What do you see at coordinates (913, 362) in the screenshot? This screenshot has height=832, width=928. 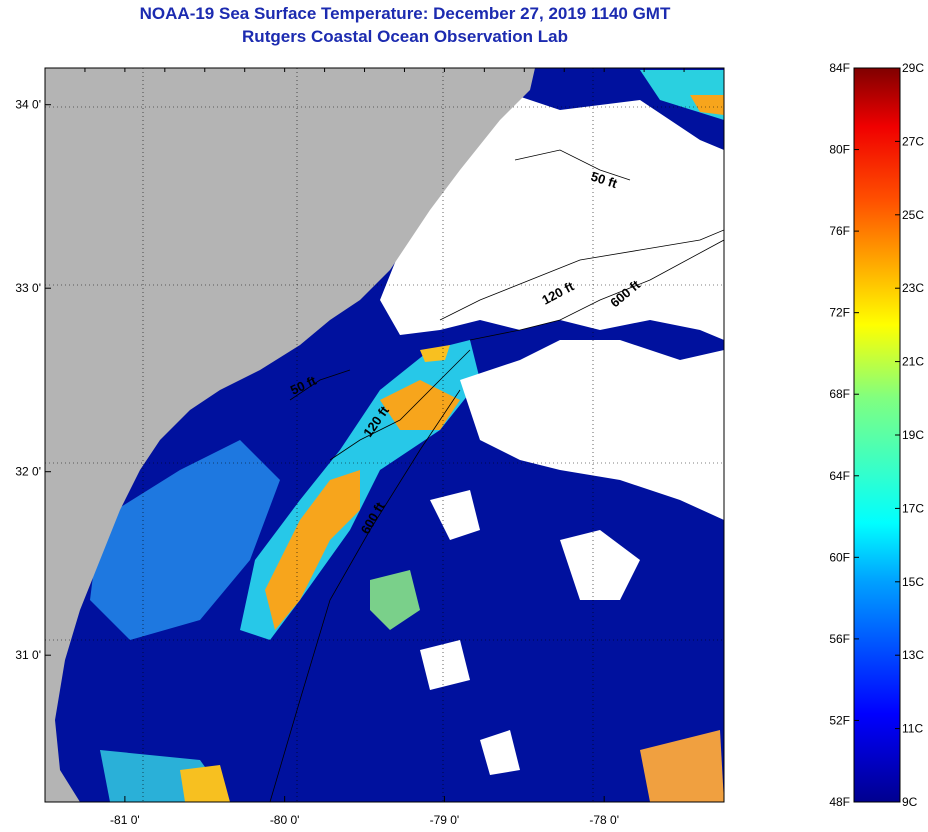 I see `colorbar-c-label: 21C` at bounding box center [913, 362].